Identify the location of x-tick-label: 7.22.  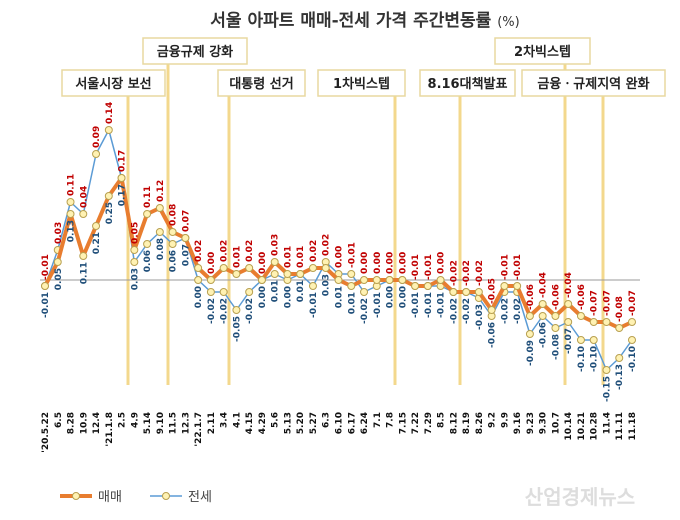
(416, 423).